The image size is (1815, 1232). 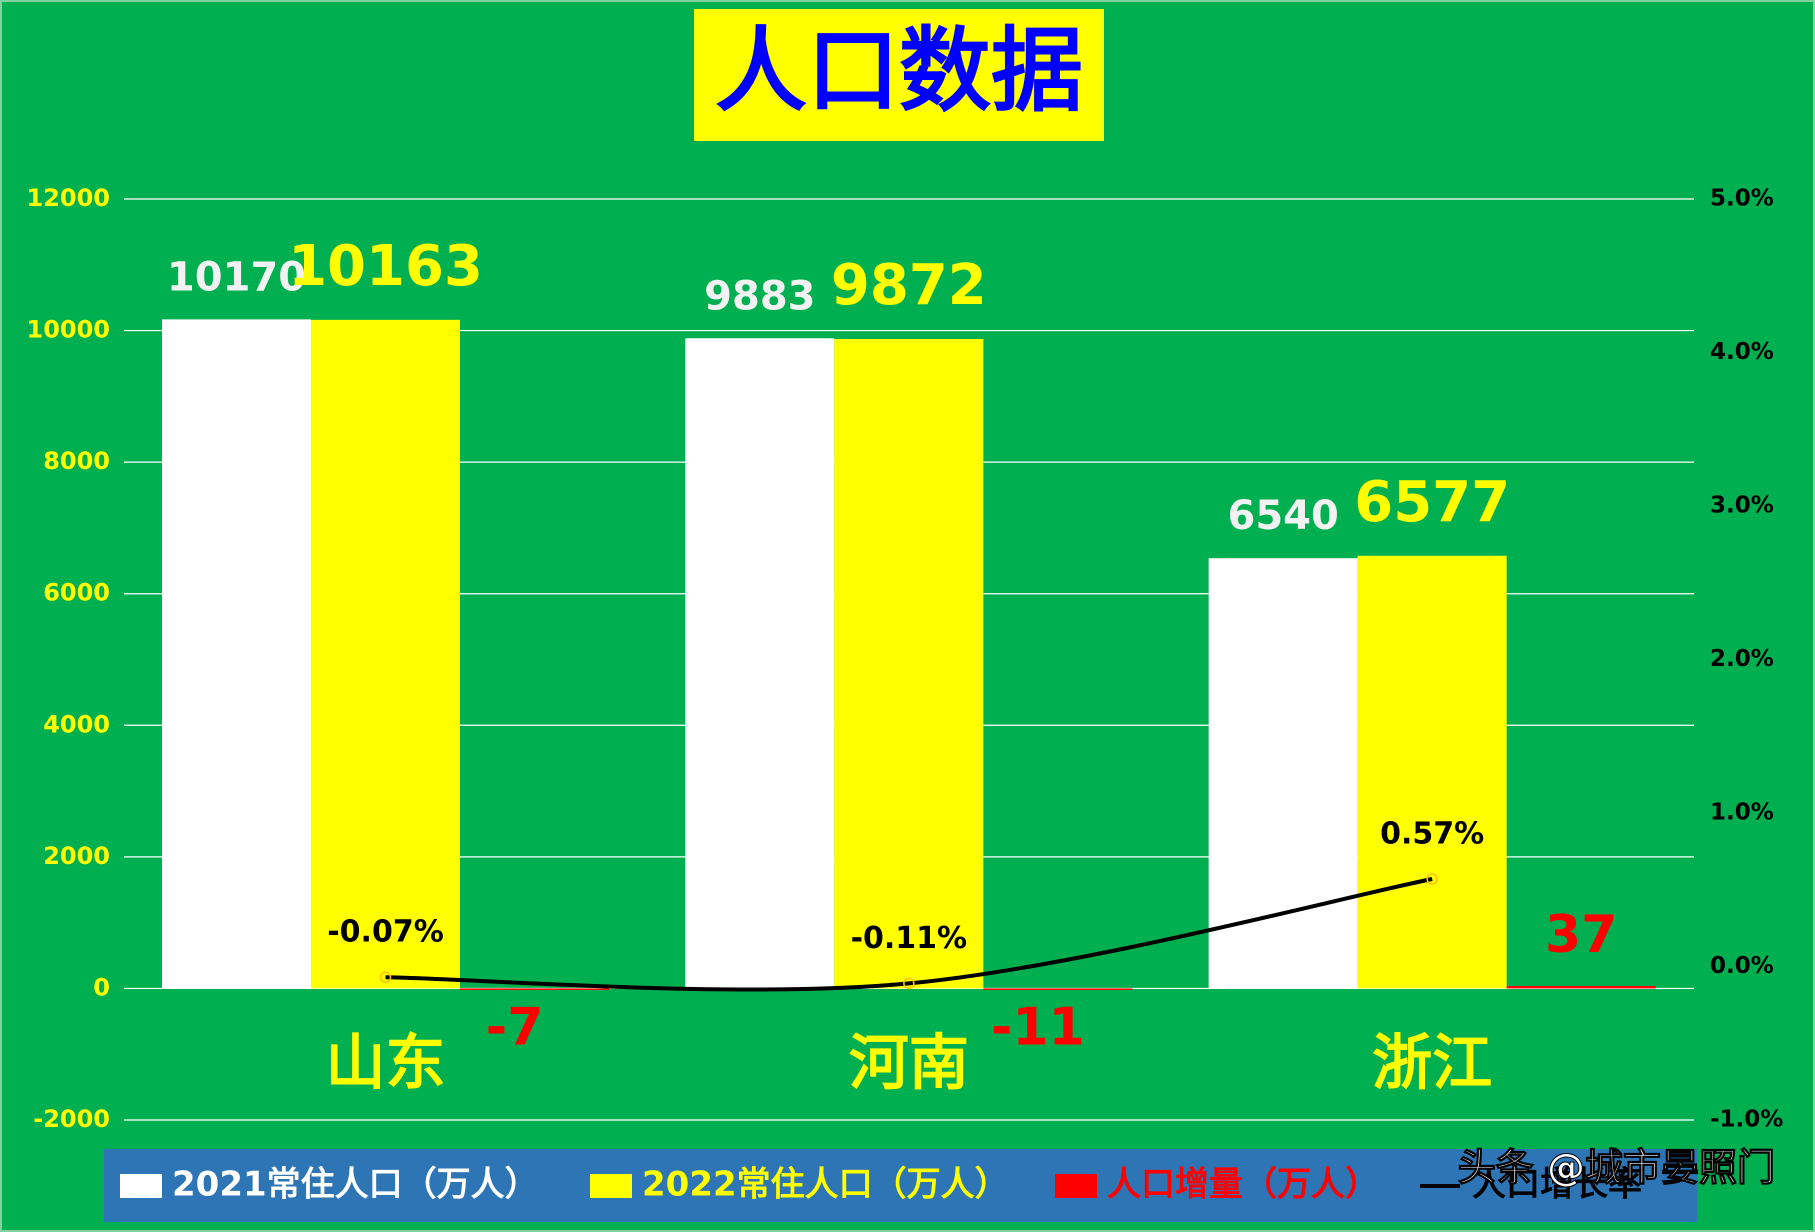 I want to click on data-label: 6540, so click(x=1283, y=516).